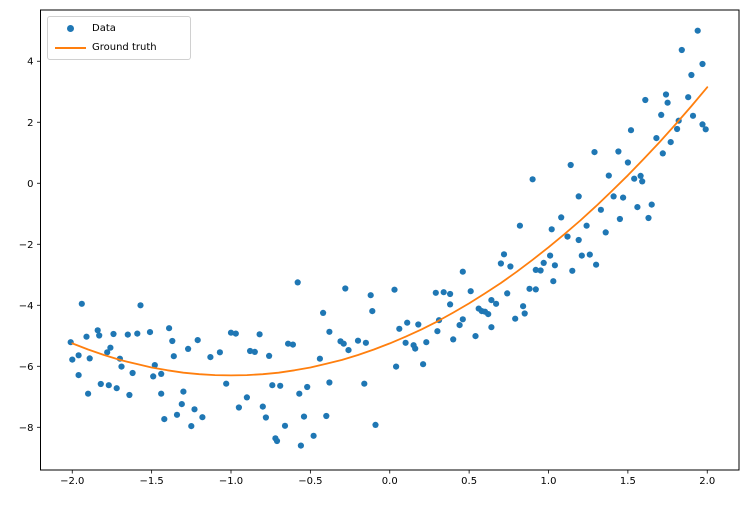  Describe the element at coordinates (72, 481) in the screenshot. I see `x-tick-label: −2.0` at that location.